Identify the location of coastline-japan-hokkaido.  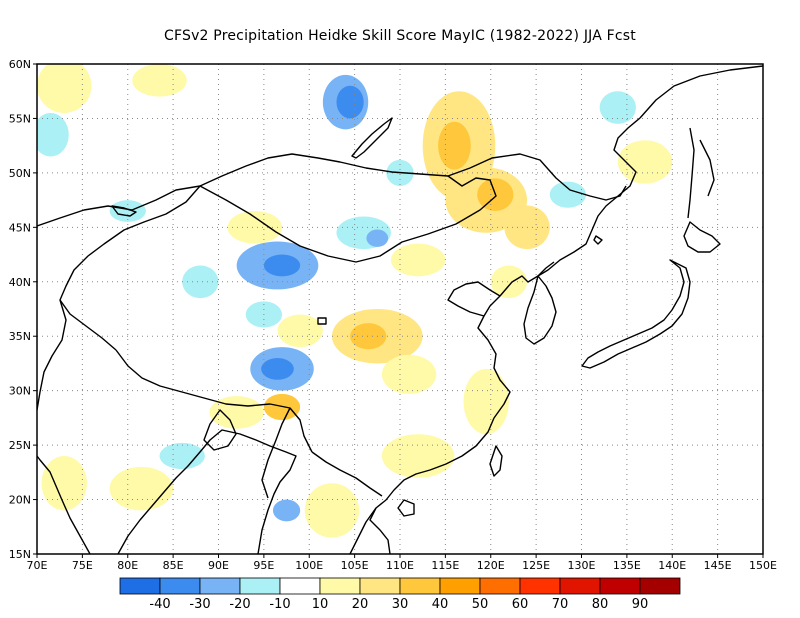
(702, 237).